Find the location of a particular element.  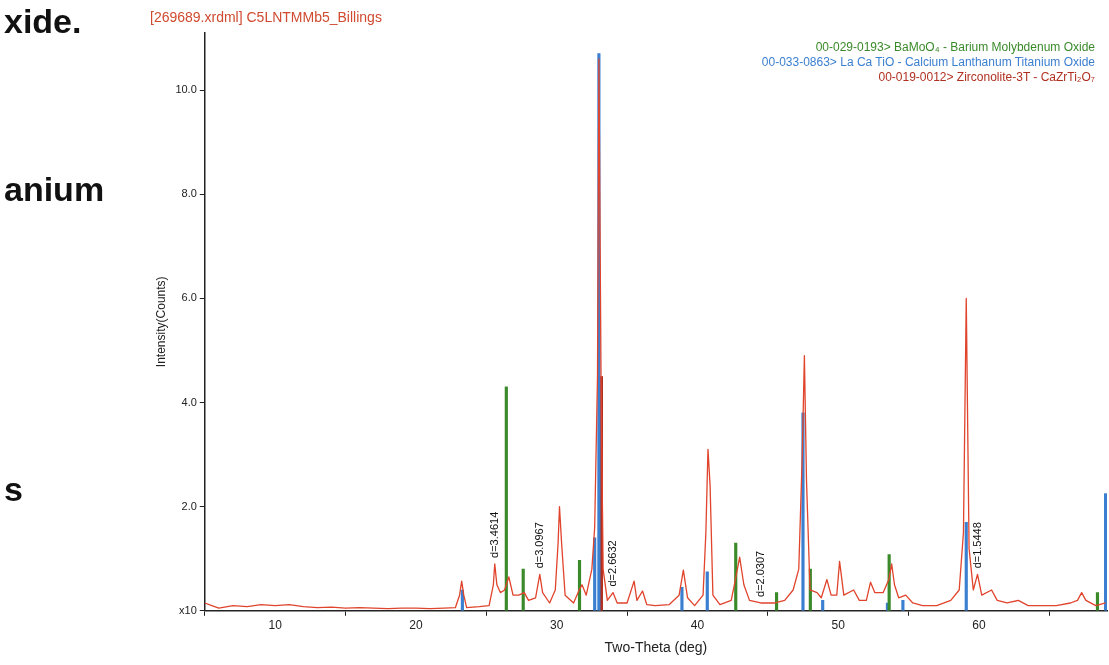

x-tick-label: 60 is located at coordinates (979, 625).